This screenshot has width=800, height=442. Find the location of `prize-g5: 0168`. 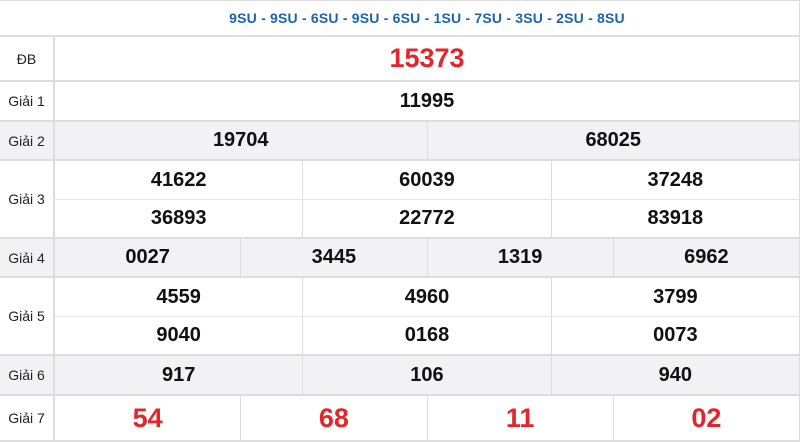

prize-g5: 0168 is located at coordinates (427, 336).